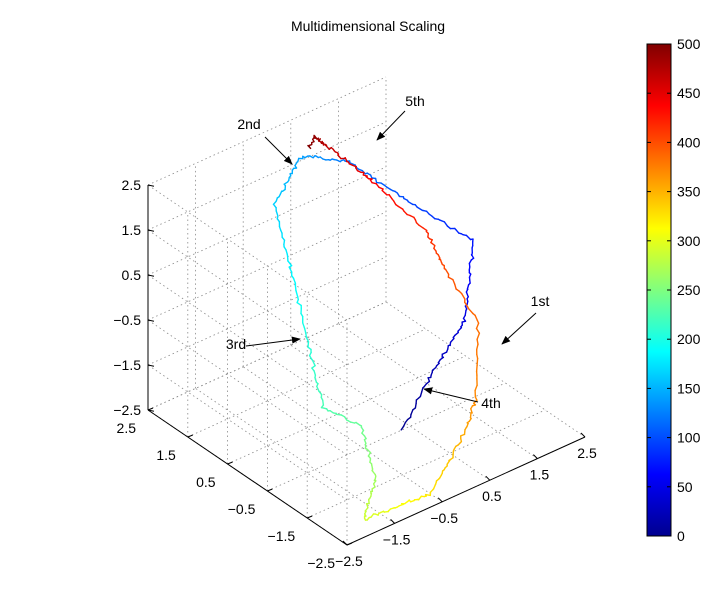  I want to click on colorbar: 0 50 100 150 200 250 300 350 400 450 500, so click(673, 290).